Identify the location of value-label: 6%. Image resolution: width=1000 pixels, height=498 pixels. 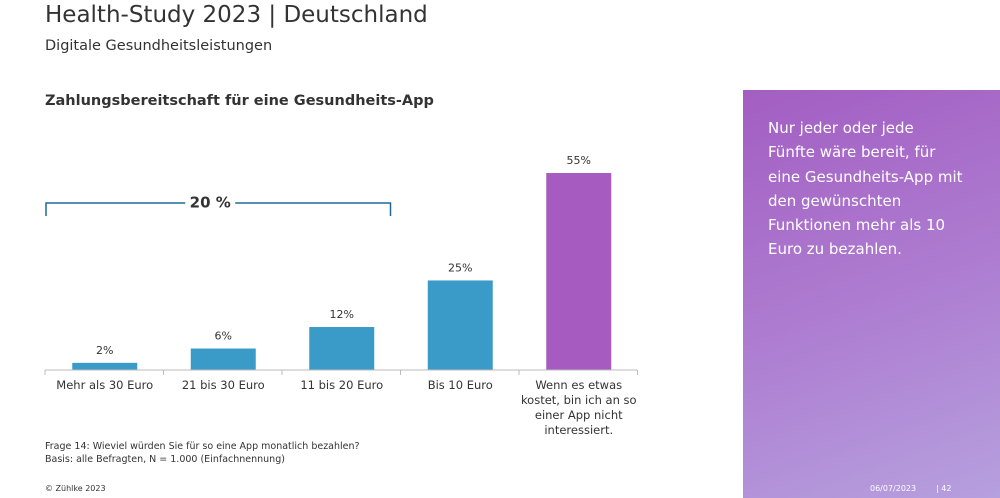
(223, 336).